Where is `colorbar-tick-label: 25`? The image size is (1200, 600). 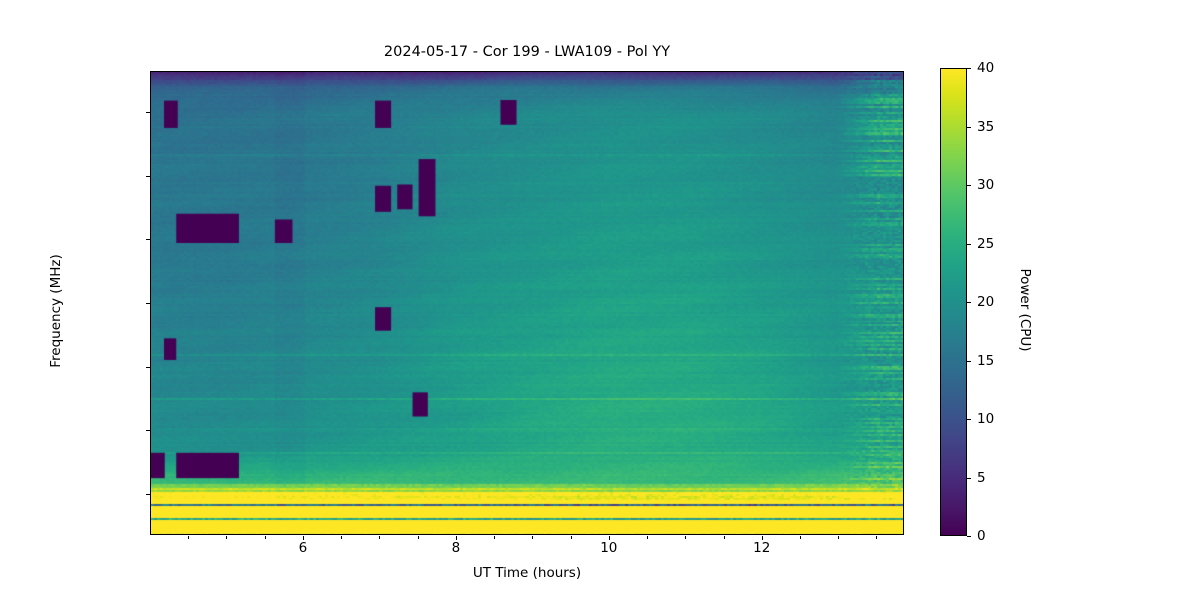 colorbar-tick-label: 25 is located at coordinates (986, 243).